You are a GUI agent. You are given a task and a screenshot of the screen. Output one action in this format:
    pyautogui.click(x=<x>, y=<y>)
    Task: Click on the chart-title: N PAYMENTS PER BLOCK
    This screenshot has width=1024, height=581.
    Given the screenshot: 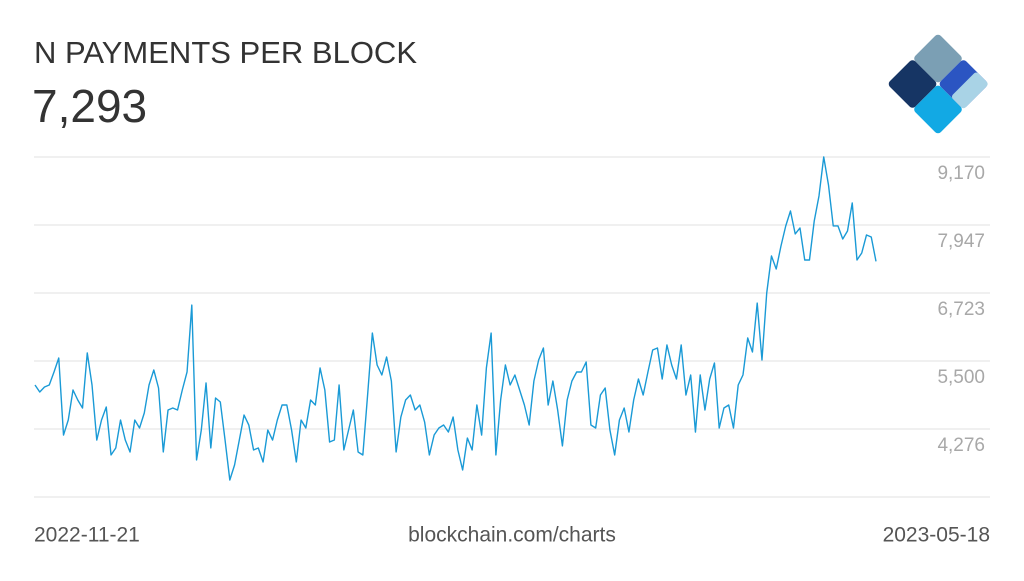 What is the action you would take?
    pyautogui.click(x=225, y=52)
    